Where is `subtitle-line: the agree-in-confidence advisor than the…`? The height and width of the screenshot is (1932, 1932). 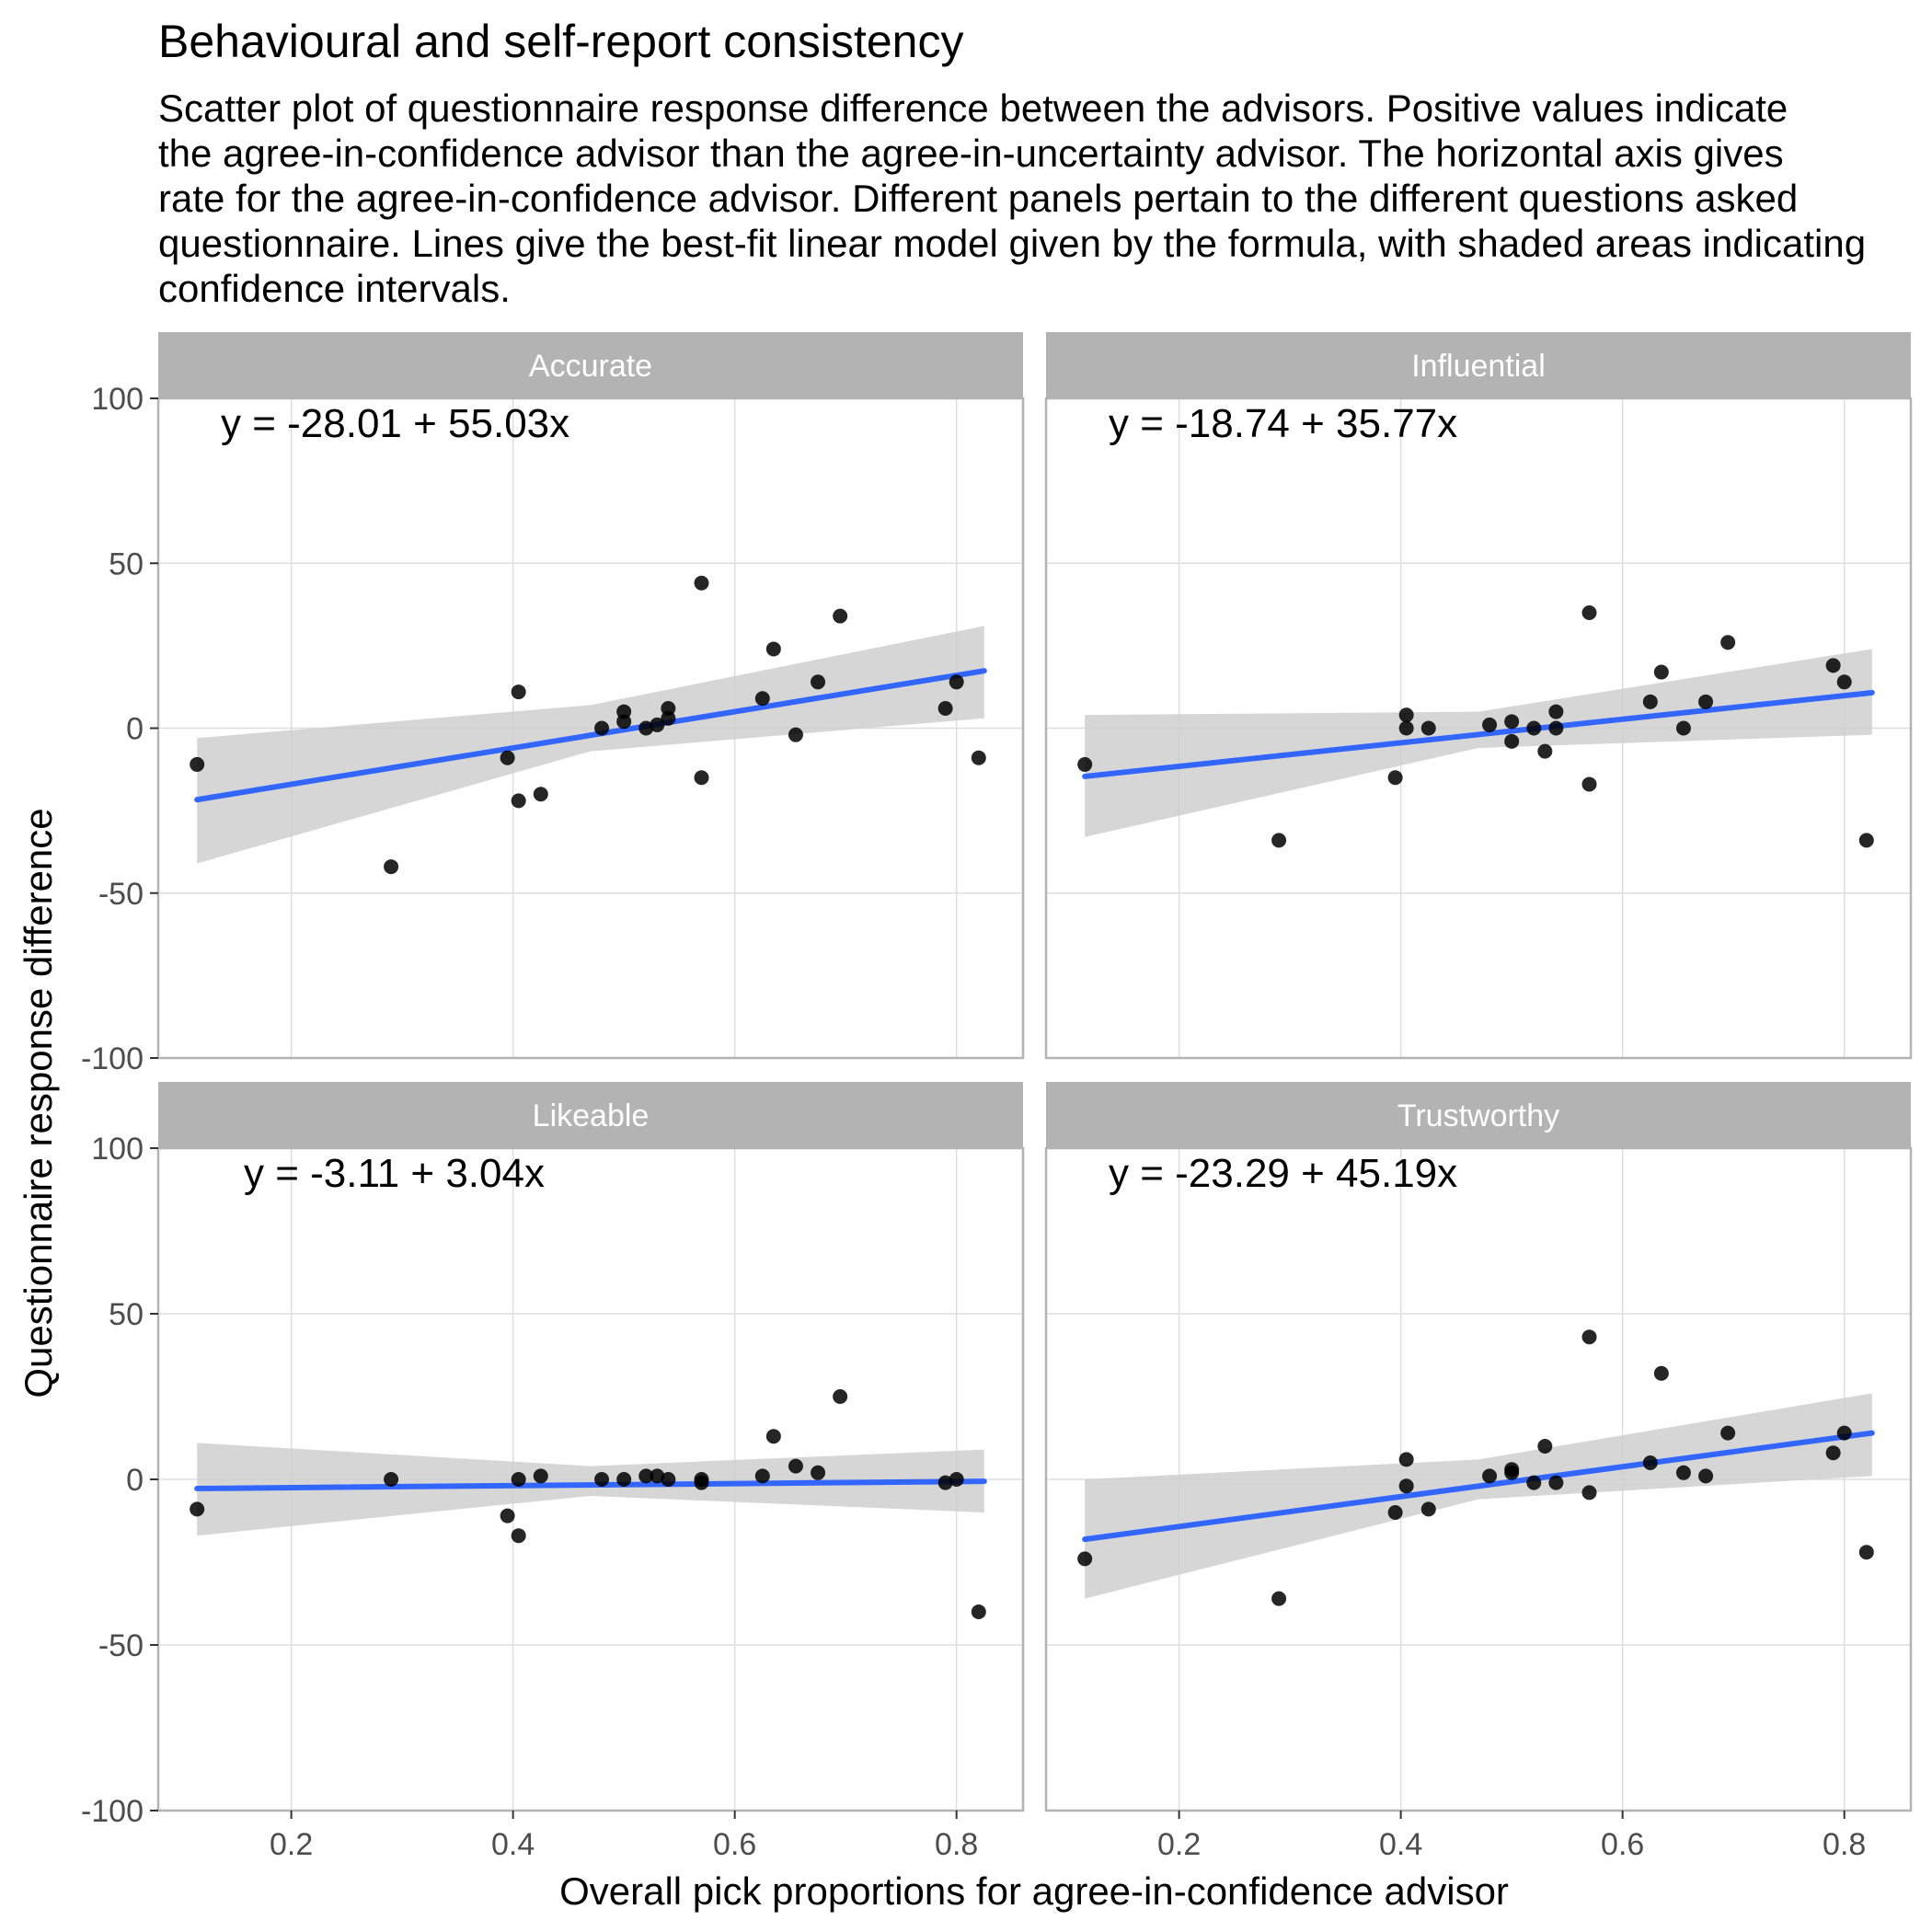 subtitle-line: the agree-in-confidence advisor than the… is located at coordinates (971, 153).